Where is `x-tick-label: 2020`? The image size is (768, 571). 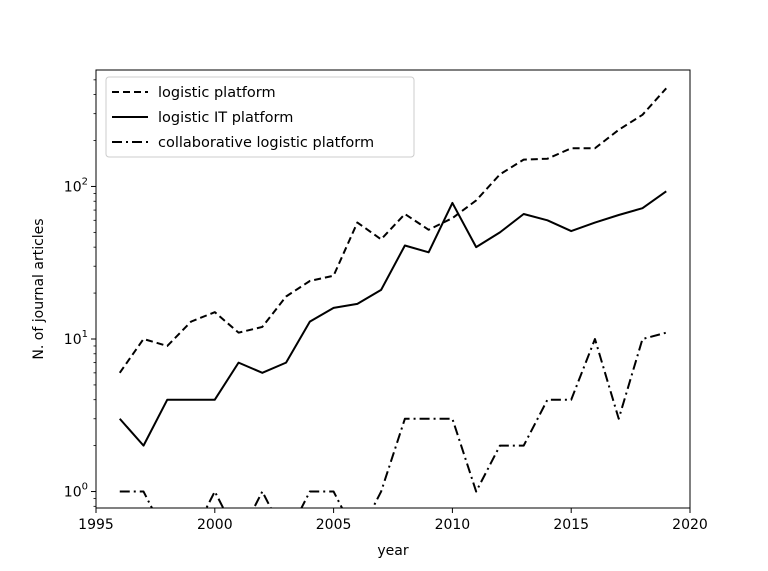
x-tick-label: 2020 is located at coordinates (690, 525).